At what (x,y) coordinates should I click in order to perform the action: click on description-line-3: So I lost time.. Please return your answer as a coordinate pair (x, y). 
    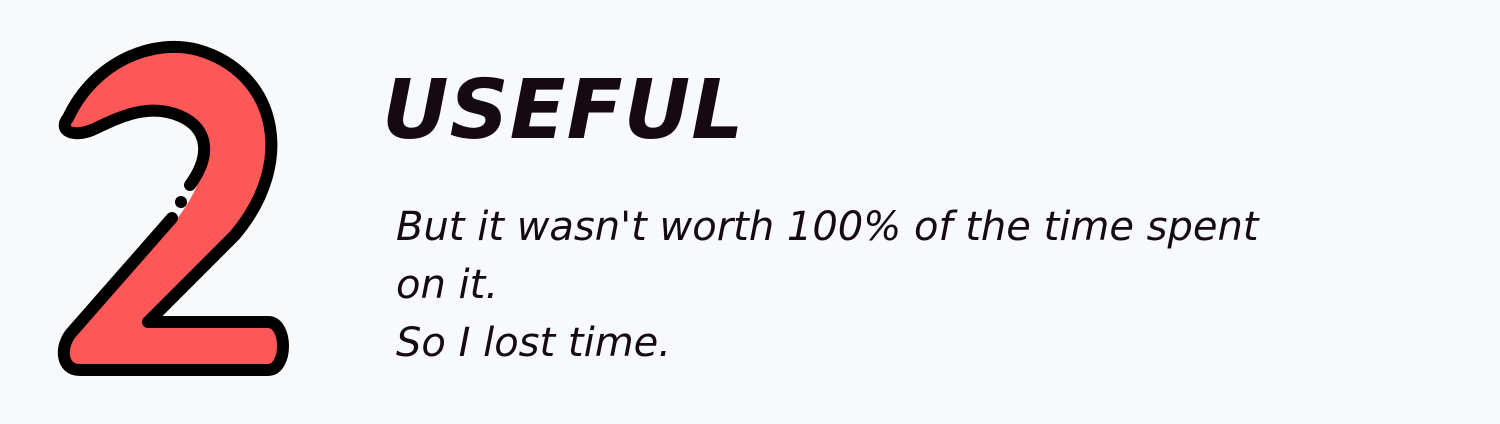
    Looking at the image, I should click on (533, 343).